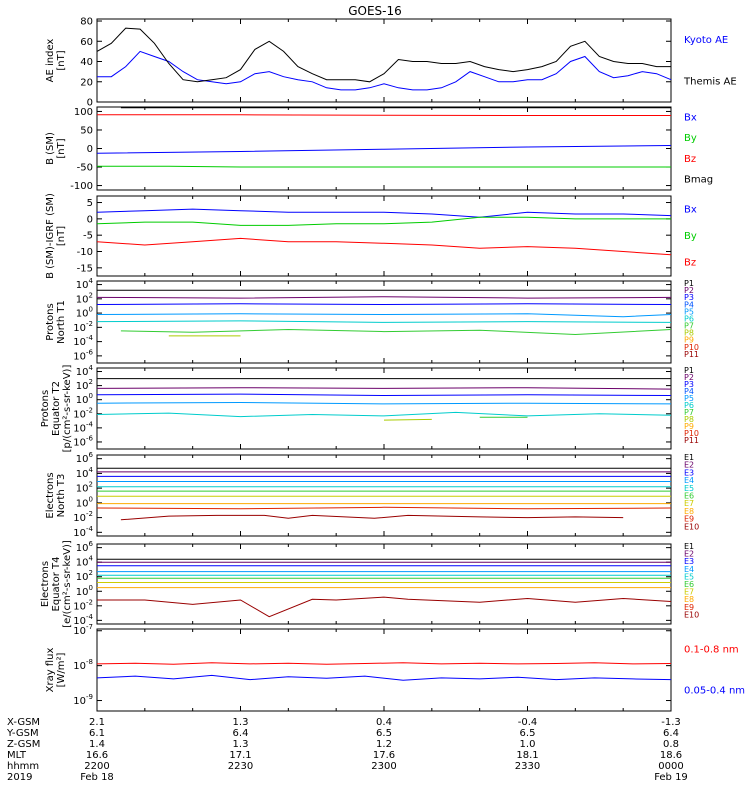 This screenshot has width=750, height=804. Describe the element at coordinates (689, 318) in the screenshot. I see `legend-entry: P6` at that location.